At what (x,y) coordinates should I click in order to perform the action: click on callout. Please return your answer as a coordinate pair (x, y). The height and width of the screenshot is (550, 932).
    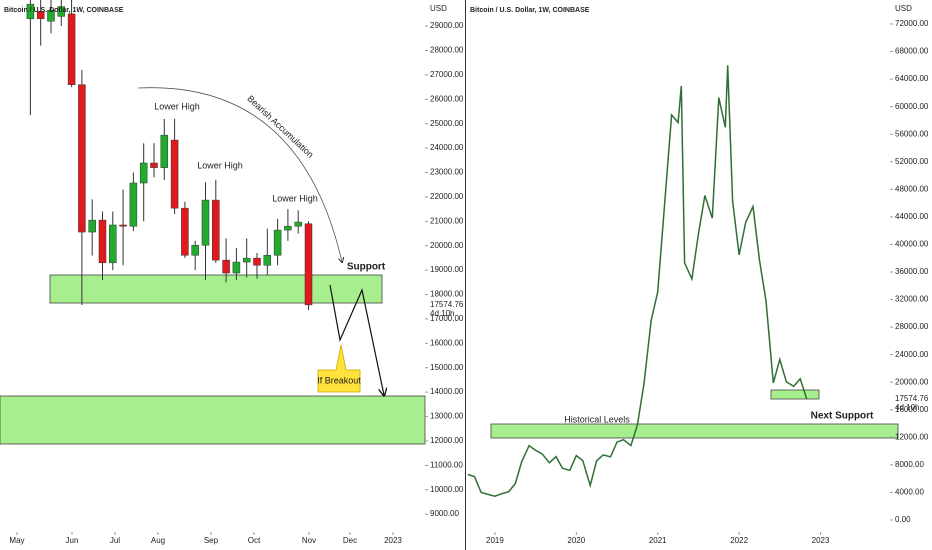
    Looking at the image, I should click on (339, 368).